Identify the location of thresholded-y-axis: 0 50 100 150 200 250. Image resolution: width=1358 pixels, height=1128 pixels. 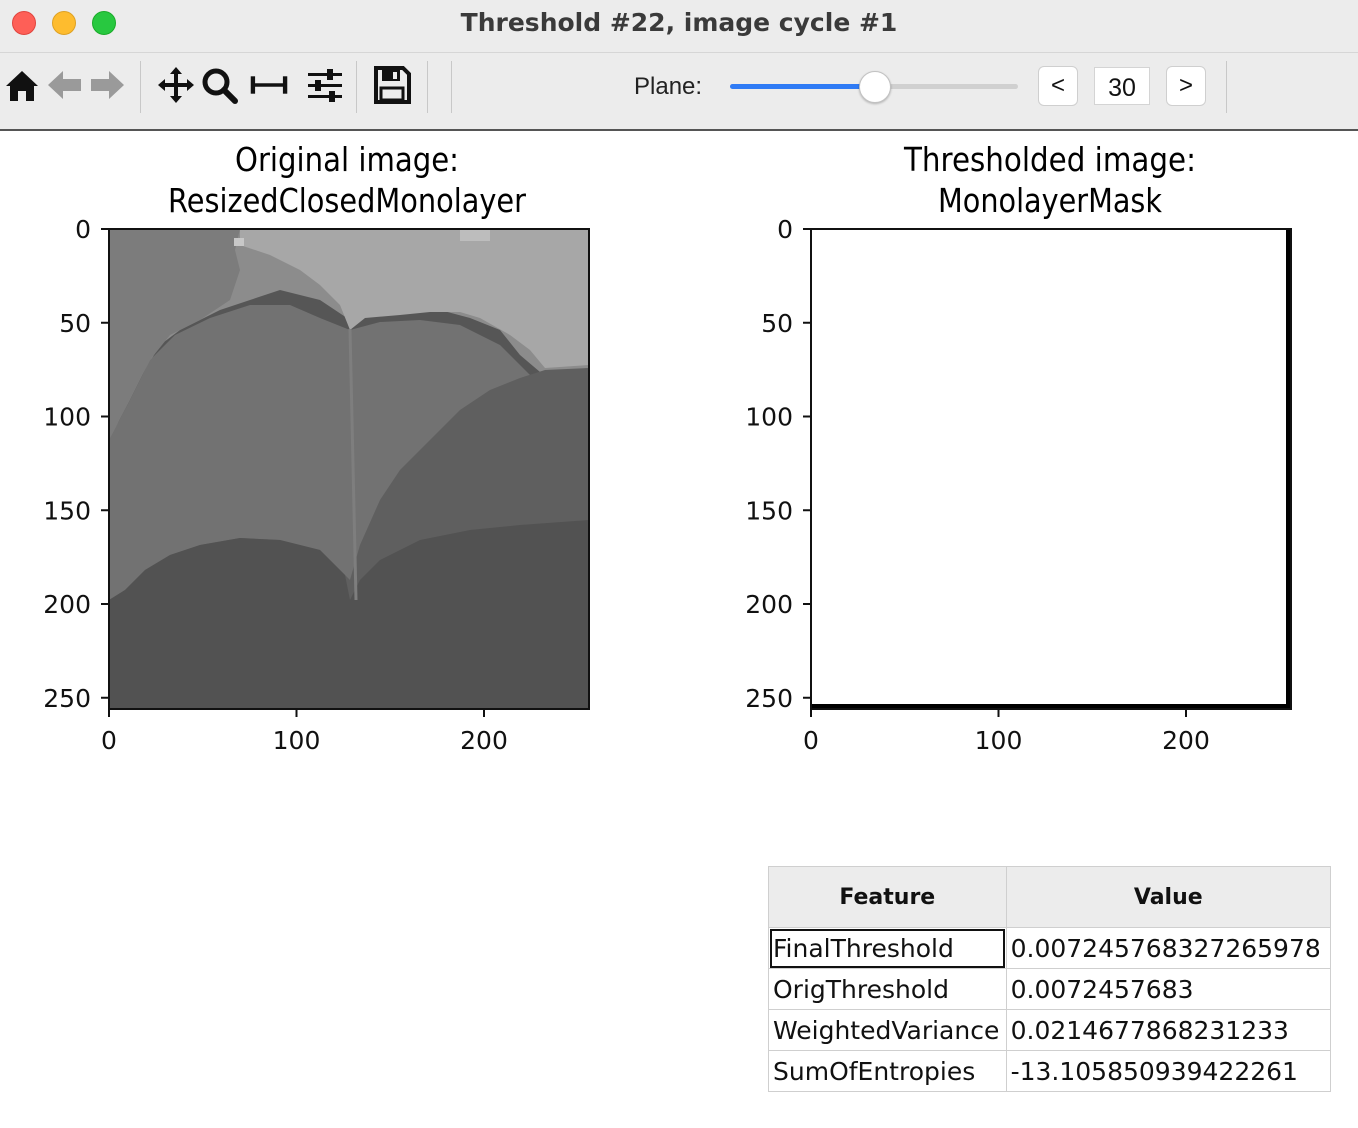
(778, 464).